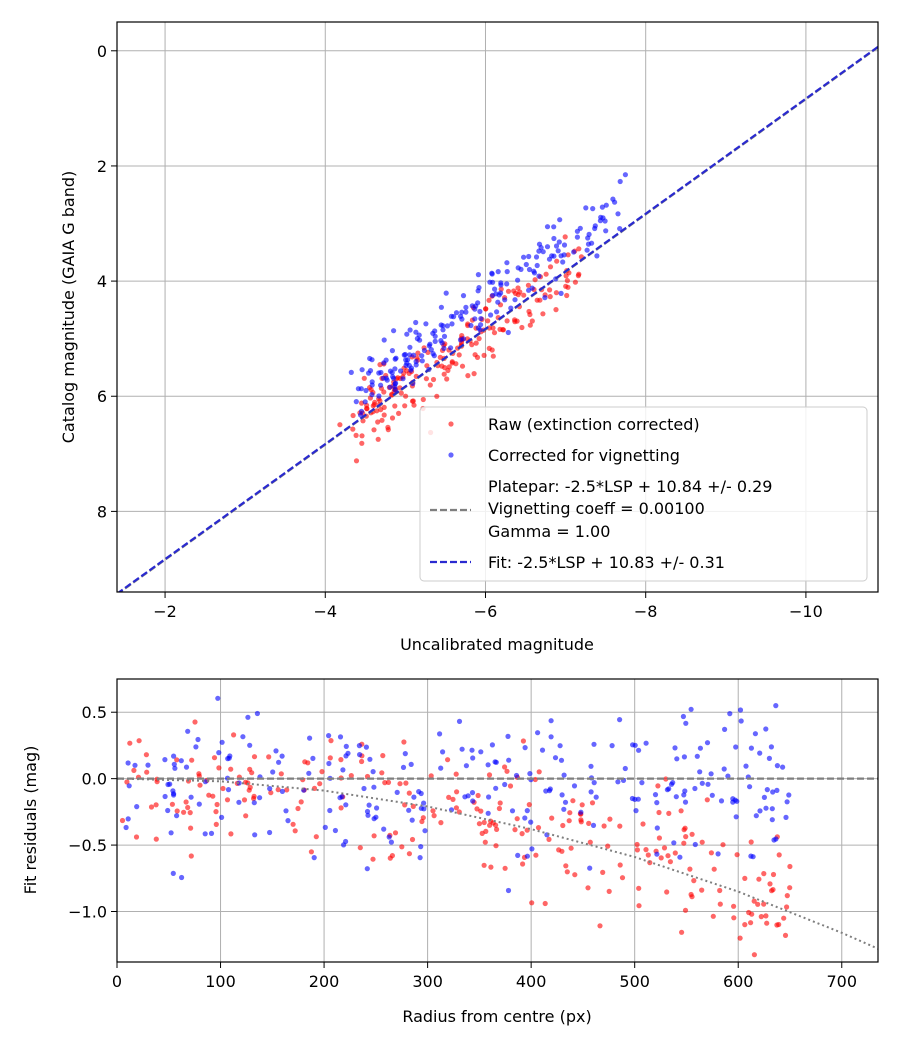 This screenshot has height=1050, width=900. Describe the element at coordinates (427, 981) in the screenshot. I see `x-tick-label: 300` at that location.